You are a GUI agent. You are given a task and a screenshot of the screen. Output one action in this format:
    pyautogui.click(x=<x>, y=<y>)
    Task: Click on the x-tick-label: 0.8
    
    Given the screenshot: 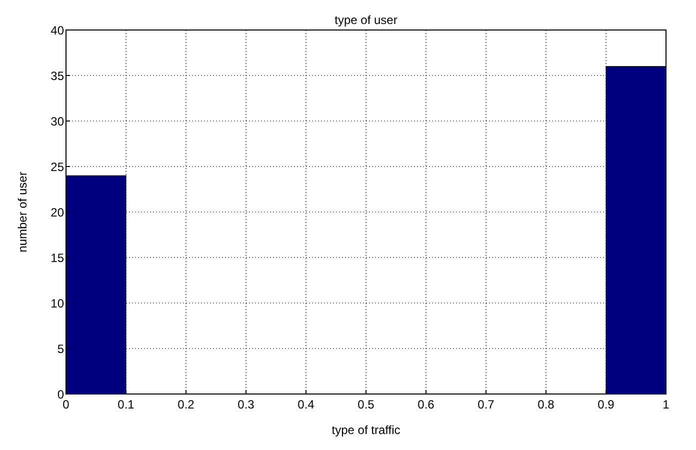 What is the action you would take?
    pyautogui.click(x=546, y=405)
    